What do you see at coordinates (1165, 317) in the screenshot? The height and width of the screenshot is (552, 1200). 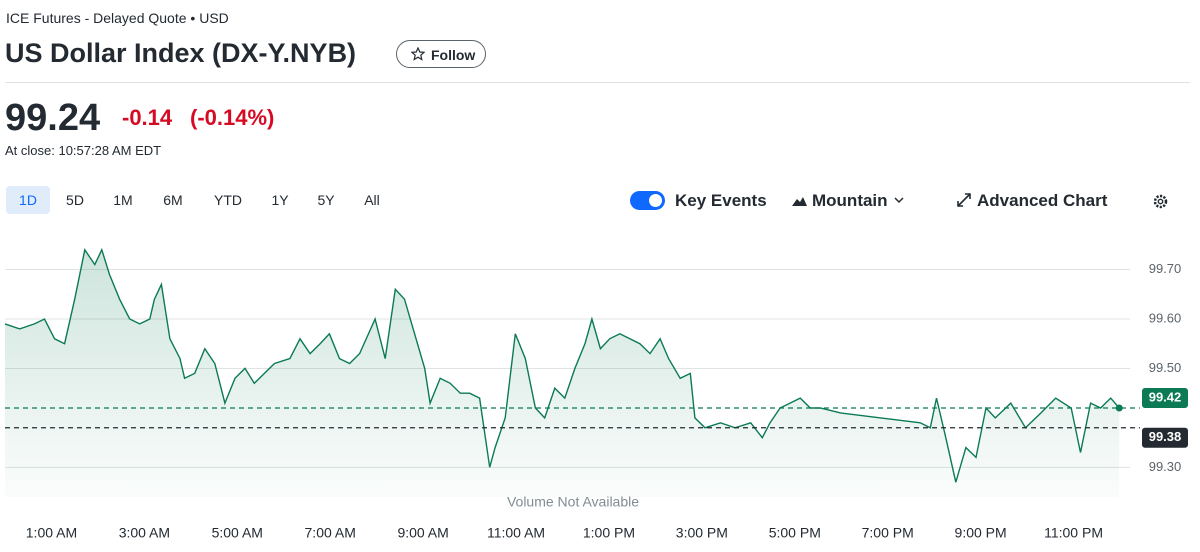 I see `y-tick-label: 99.60` at bounding box center [1165, 317].